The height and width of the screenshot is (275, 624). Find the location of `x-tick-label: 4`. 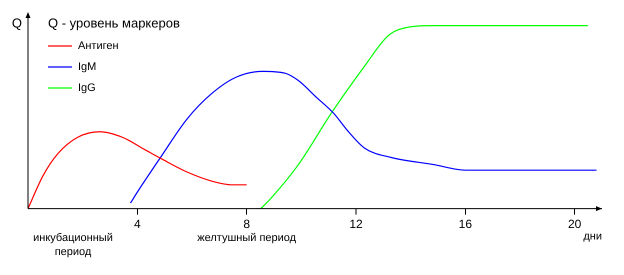

x-tick-label: 4 is located at coordinates (137, 224).